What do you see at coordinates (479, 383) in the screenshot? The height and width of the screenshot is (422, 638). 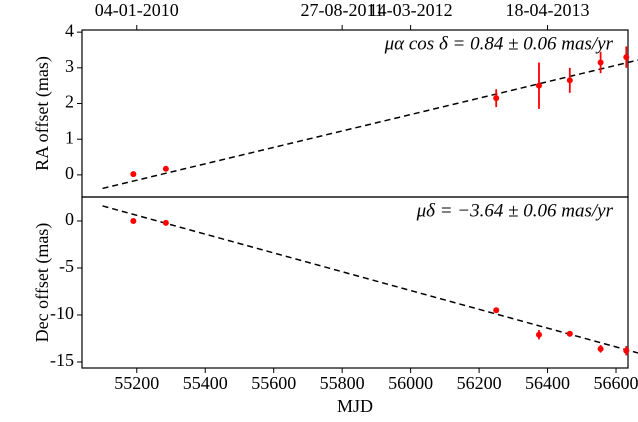 I see `x-tick-label: 56200` at bounding box center [479, 383].